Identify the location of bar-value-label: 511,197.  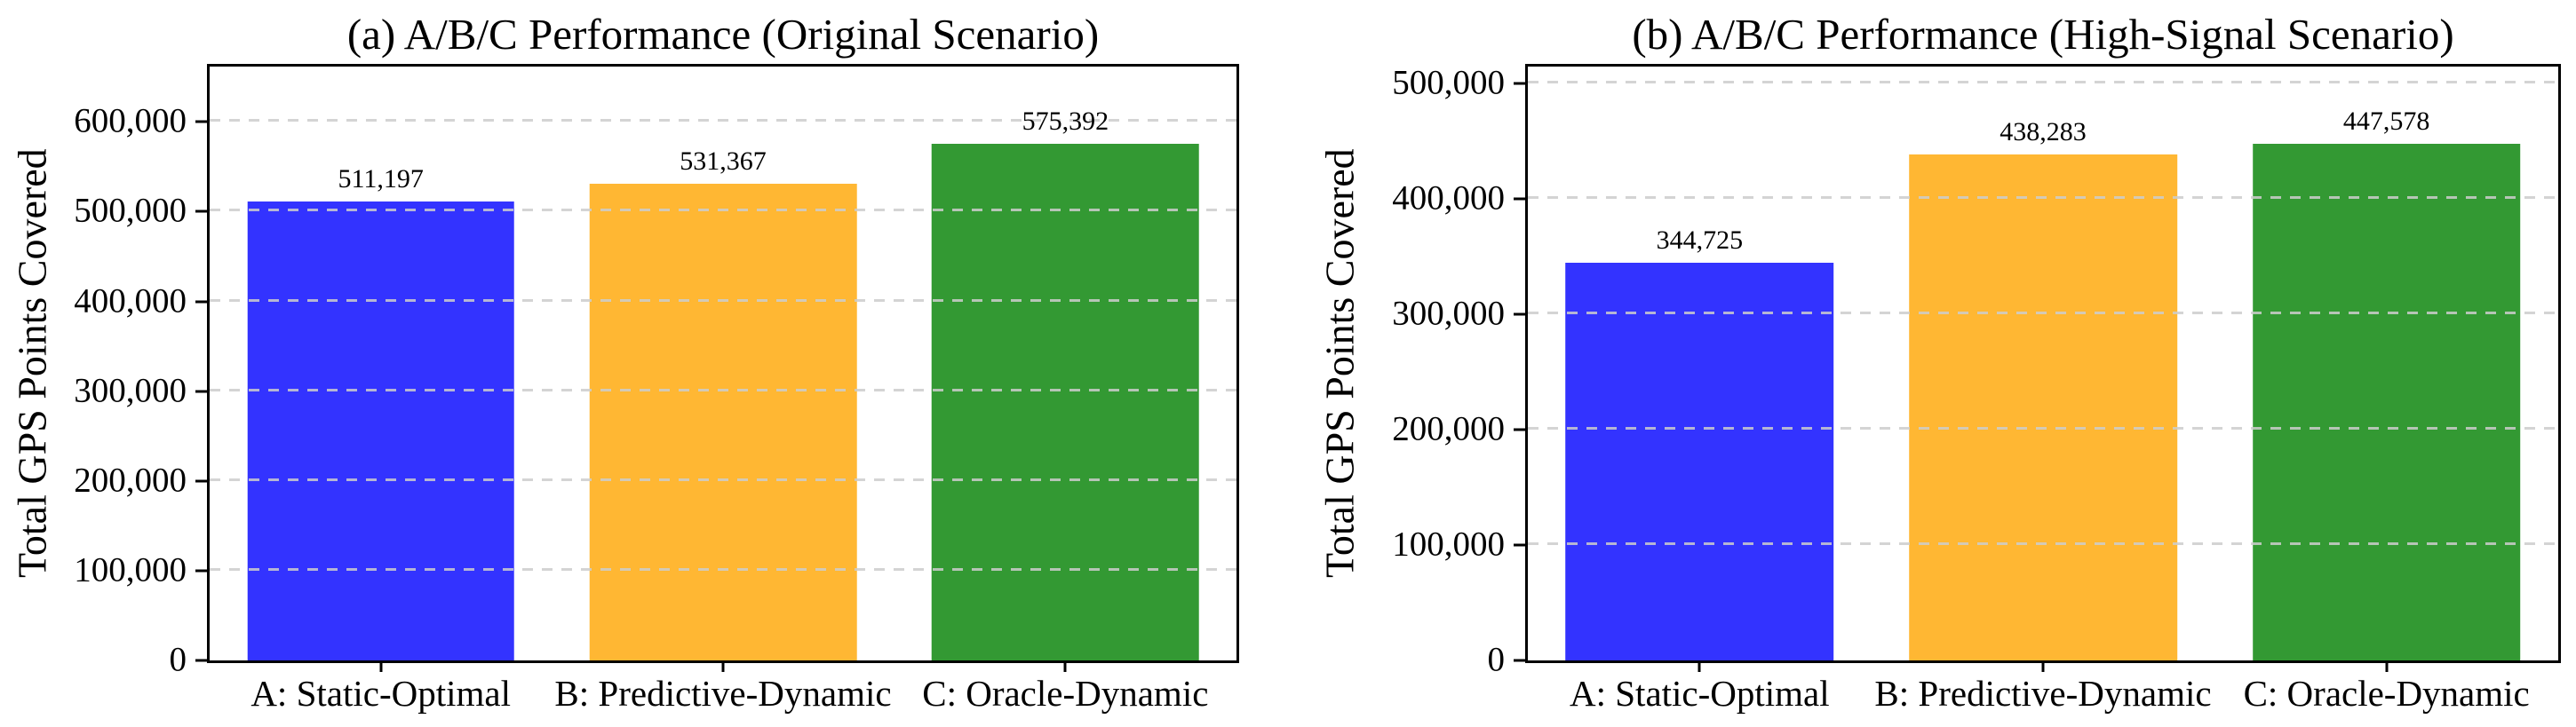
(381, 179).